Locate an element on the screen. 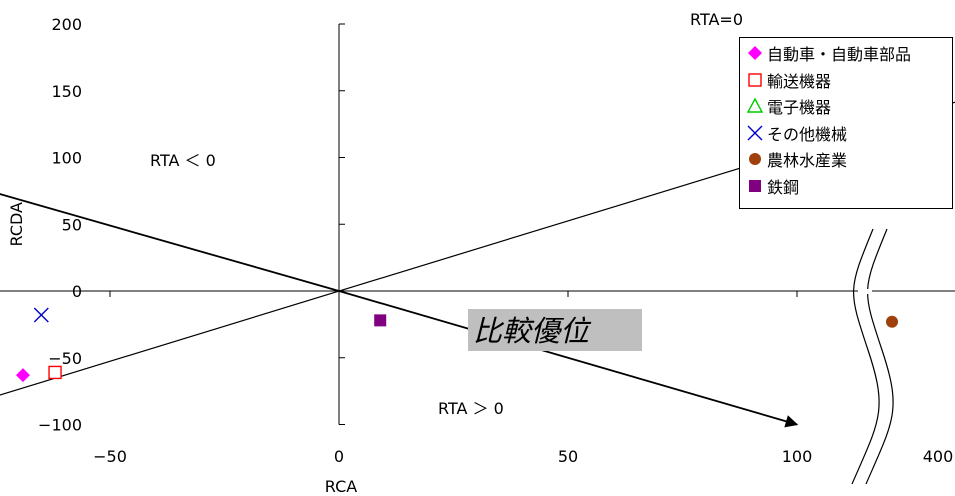  legend-label: 農林水産業 is located at coordinates (807, 160).